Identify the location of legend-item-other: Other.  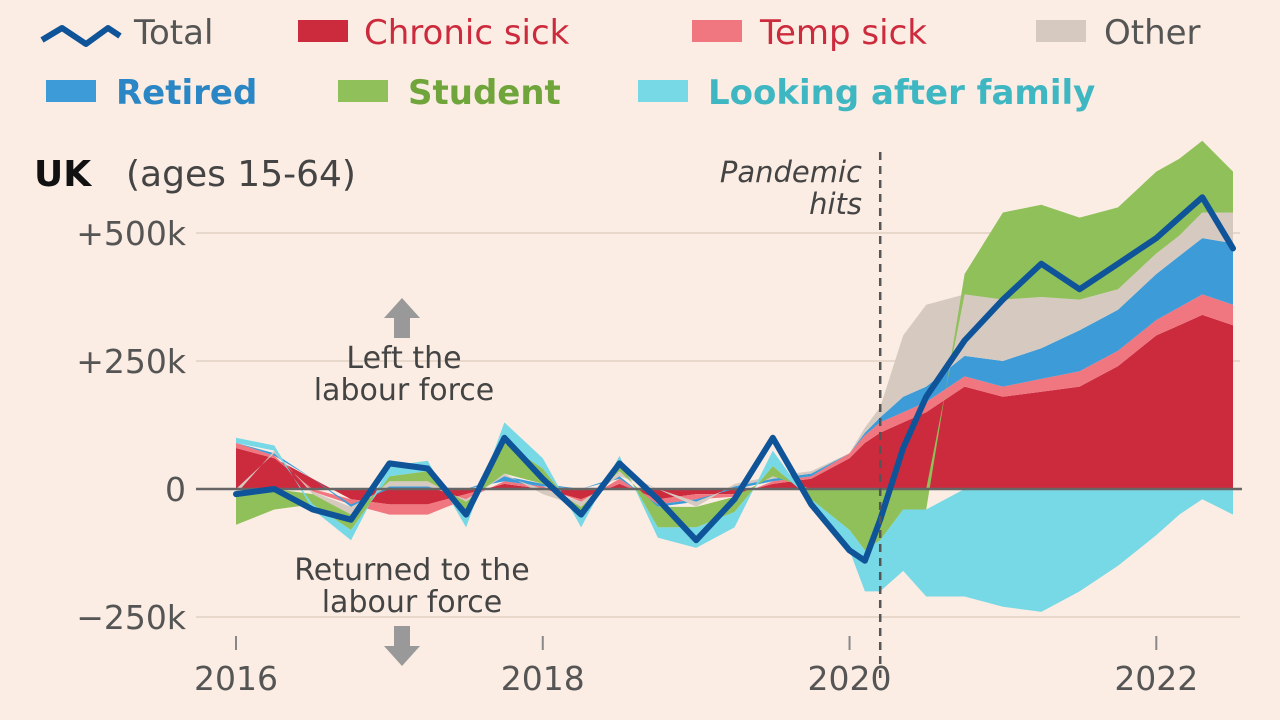
(1118, 33).